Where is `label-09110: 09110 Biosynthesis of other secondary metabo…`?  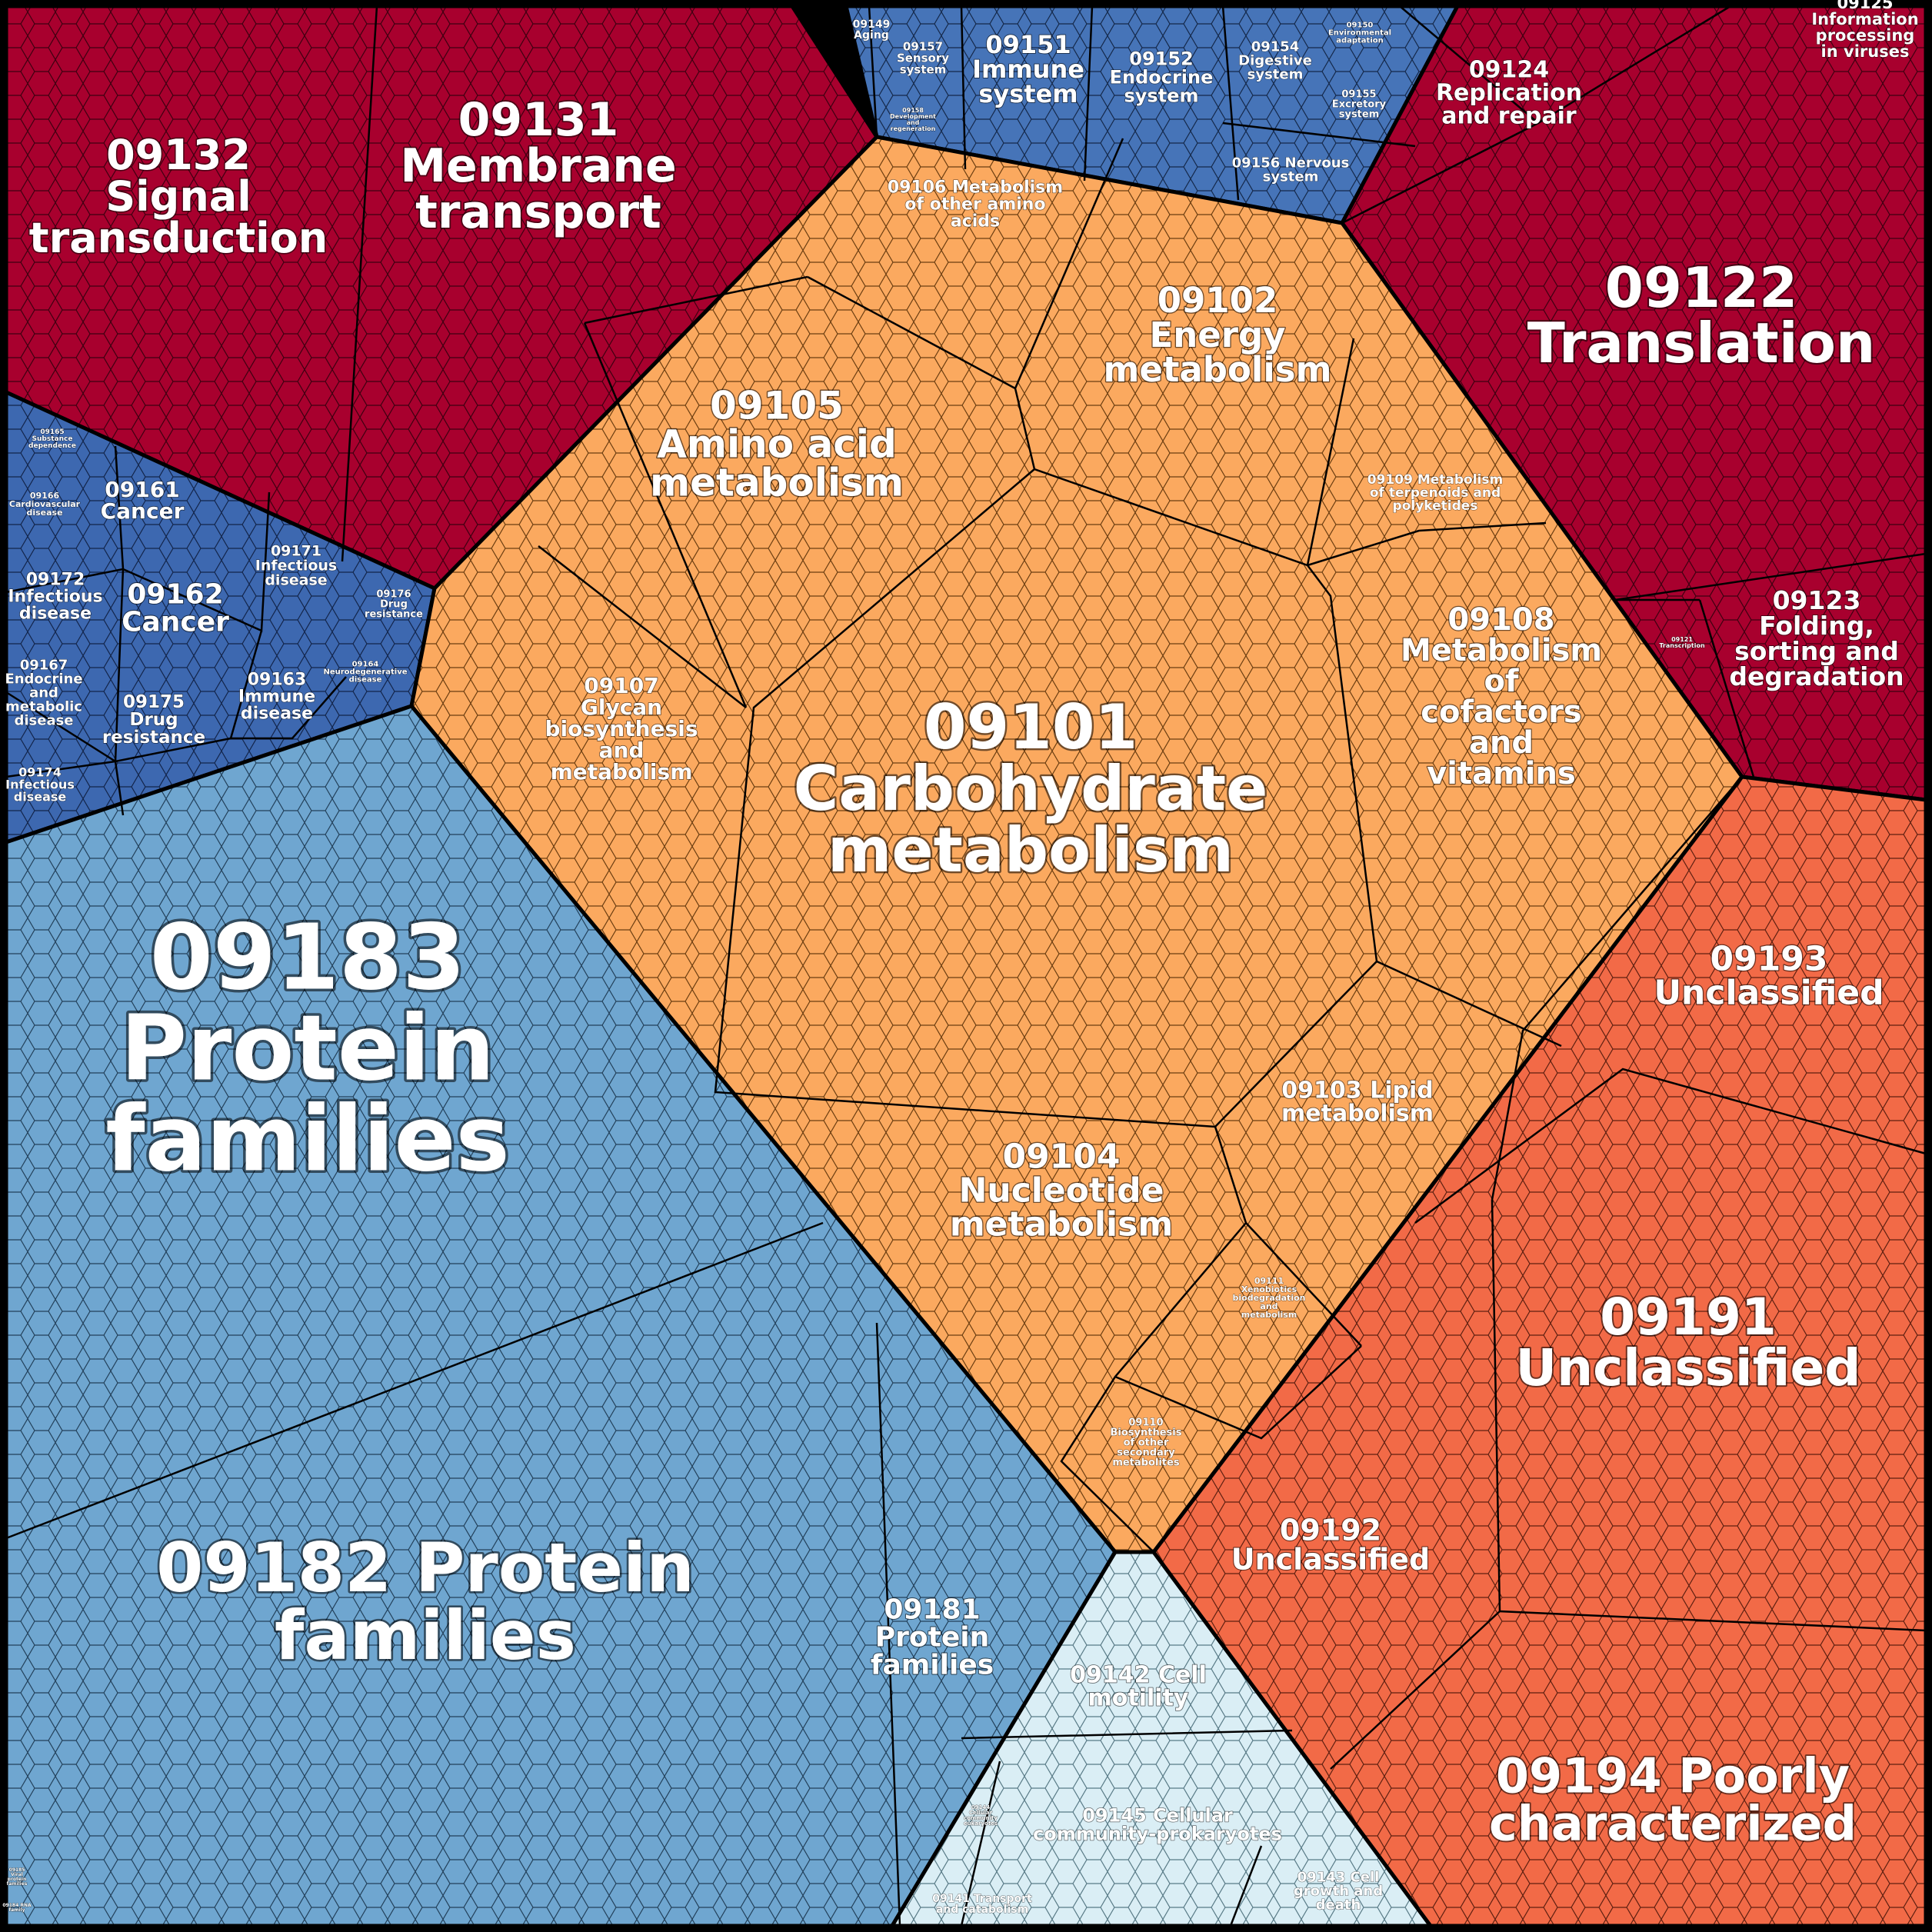 label-09110: 09110 Biosynthesis of other secondary metabo… is located at coordinates (1146, 1443).